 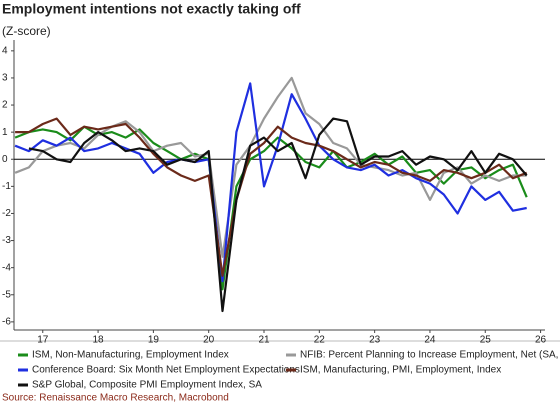 I want to click on y-tick-label: -3, so click(x=6, y=240).